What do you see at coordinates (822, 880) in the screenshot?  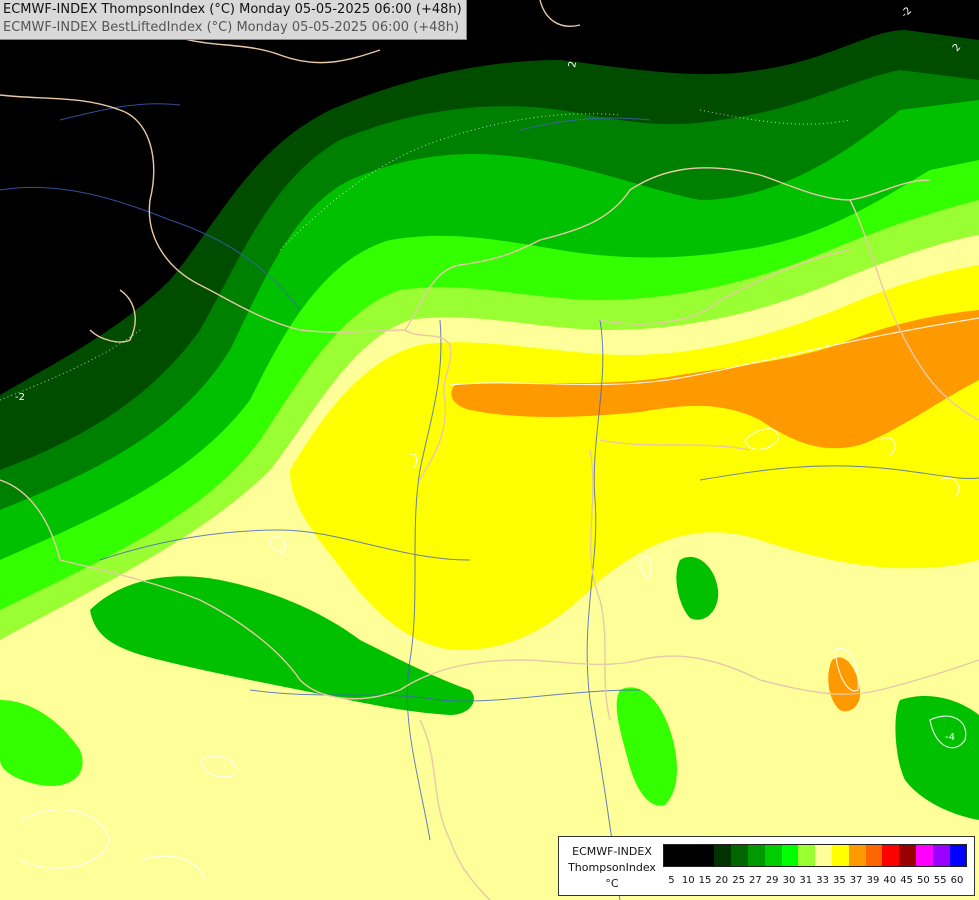 I see `legend-tick-label: 33` at bounding box center [822, 880].